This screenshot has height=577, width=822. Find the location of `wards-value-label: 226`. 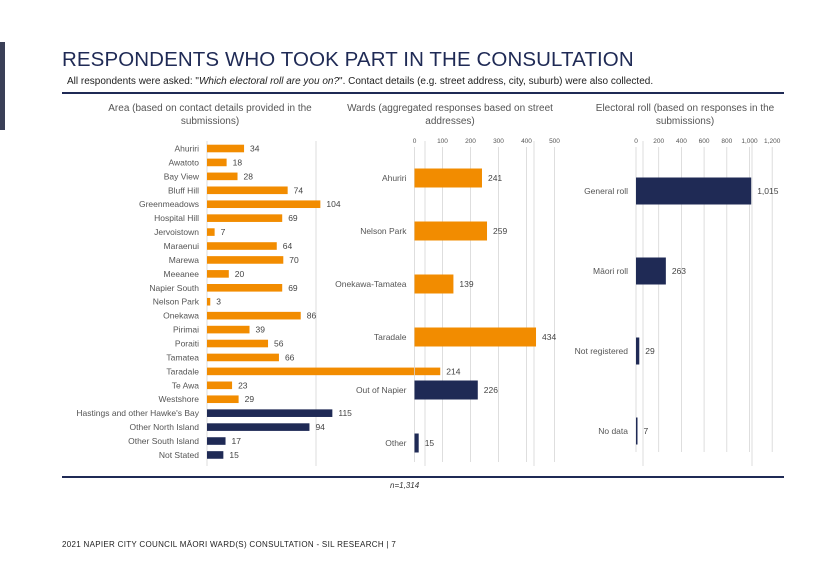

wards-value-label: 226 is located at coordinates (491, 390).